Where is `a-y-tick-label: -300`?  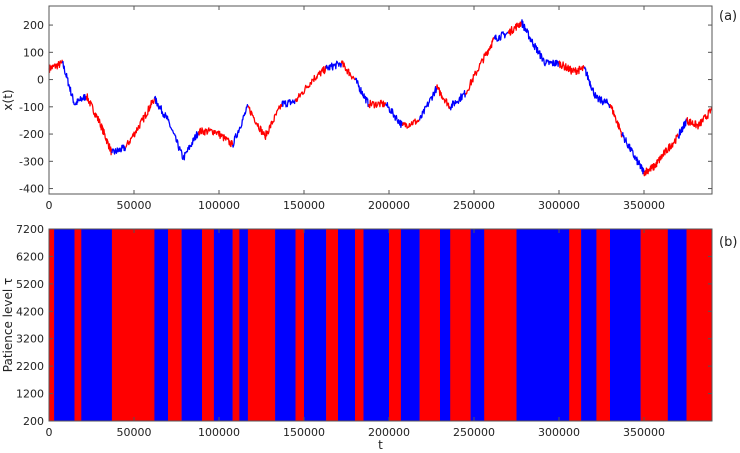
a-y-tick-label: -300 is located at coordinates (31, 161).